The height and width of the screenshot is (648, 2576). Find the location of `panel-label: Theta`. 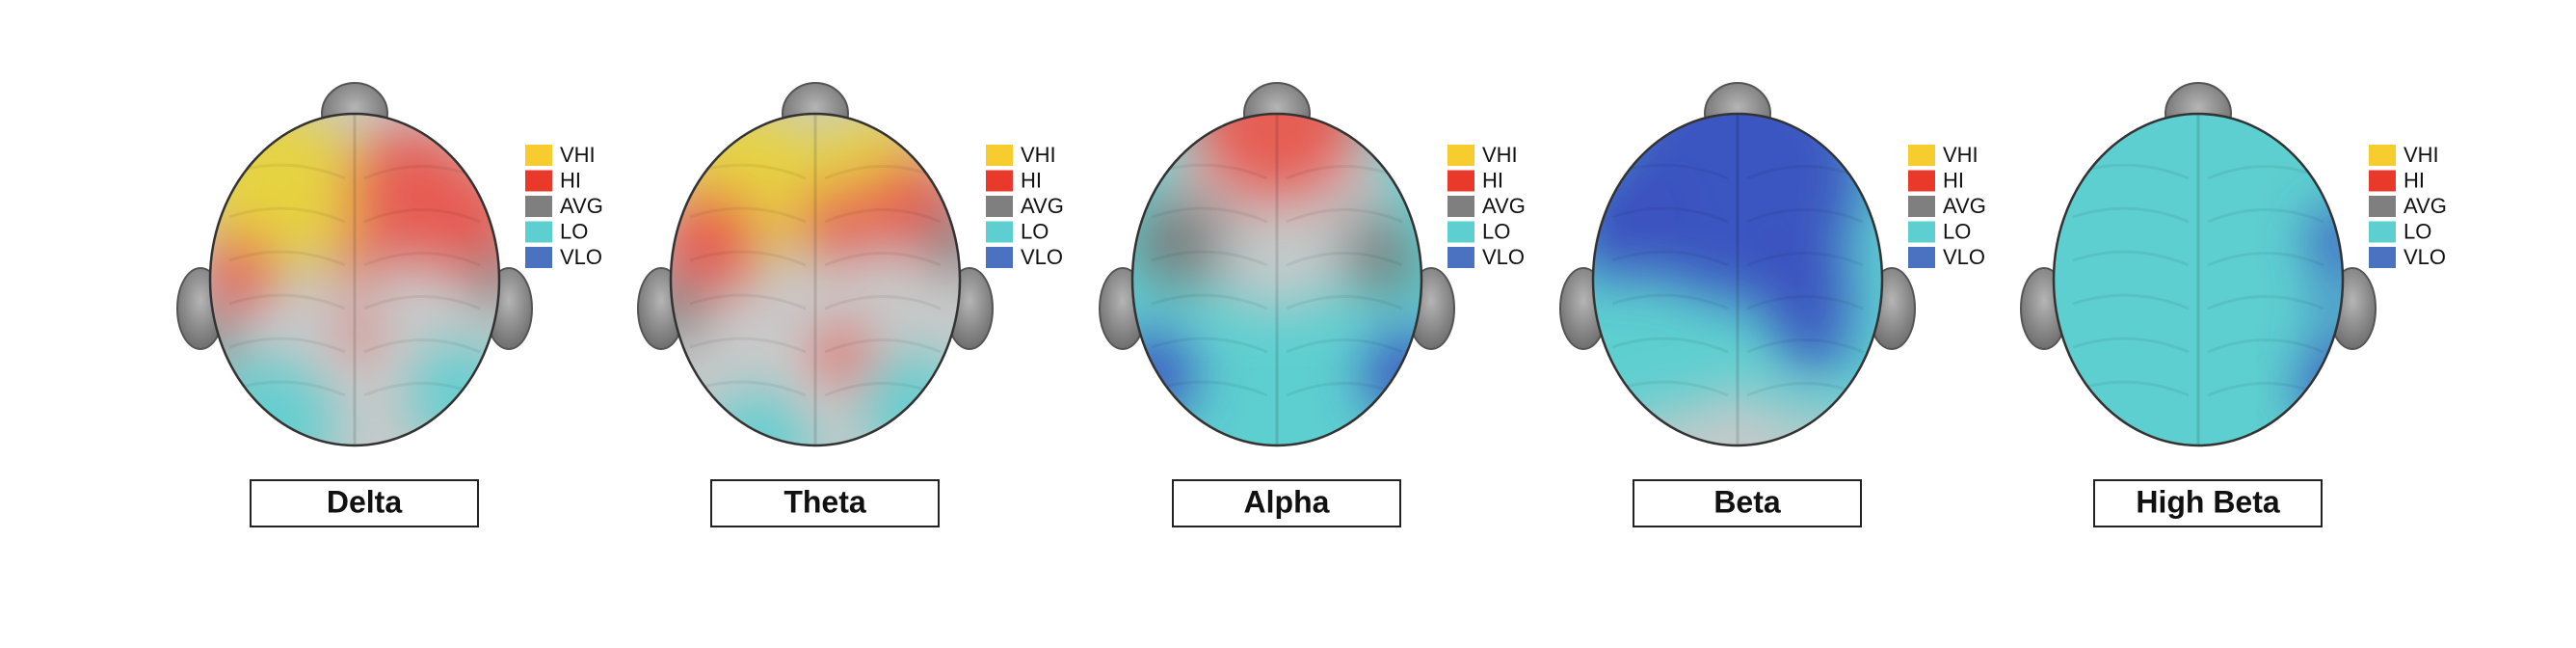

panel-label: Theta is located at coordinates (825, 501).